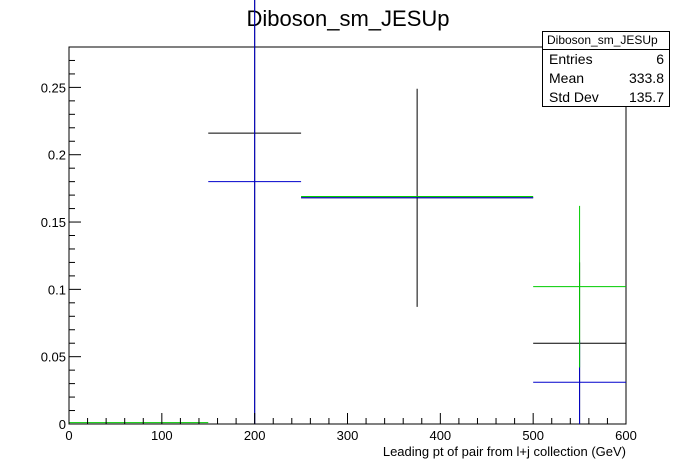 Image resolution: width=696 pixels, height=472 pixels. What do you see at coordinates (61, 239) in the screenshot?
I see `y-axis: 0 0.05 0.1 0.15 0.2 0.25` at bounding box center [61, 239].